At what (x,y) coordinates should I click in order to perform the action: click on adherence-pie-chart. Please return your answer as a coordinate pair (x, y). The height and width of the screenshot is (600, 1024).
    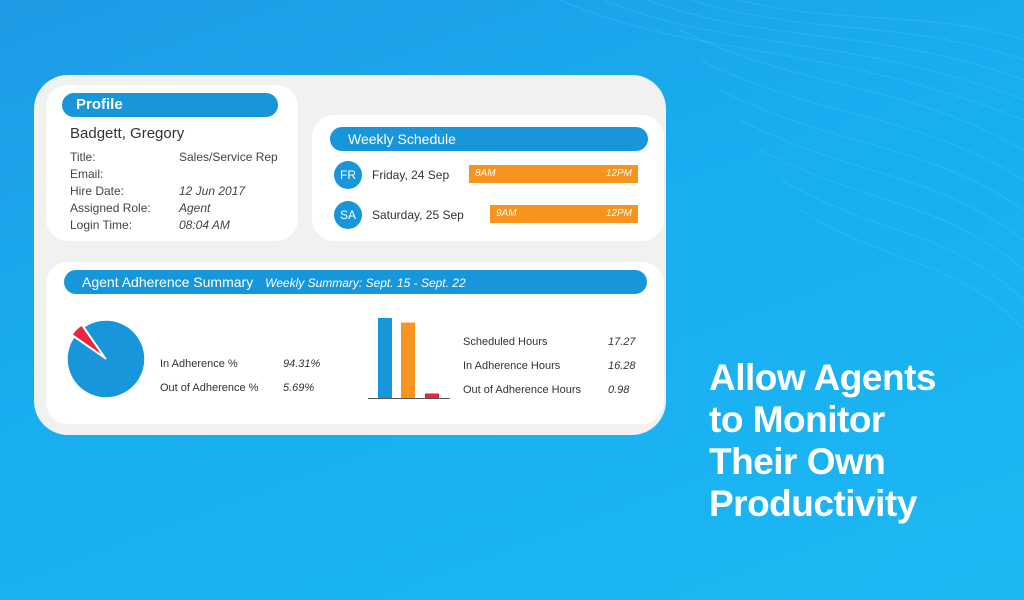
    Looking at the image, I should click on (106, 359).